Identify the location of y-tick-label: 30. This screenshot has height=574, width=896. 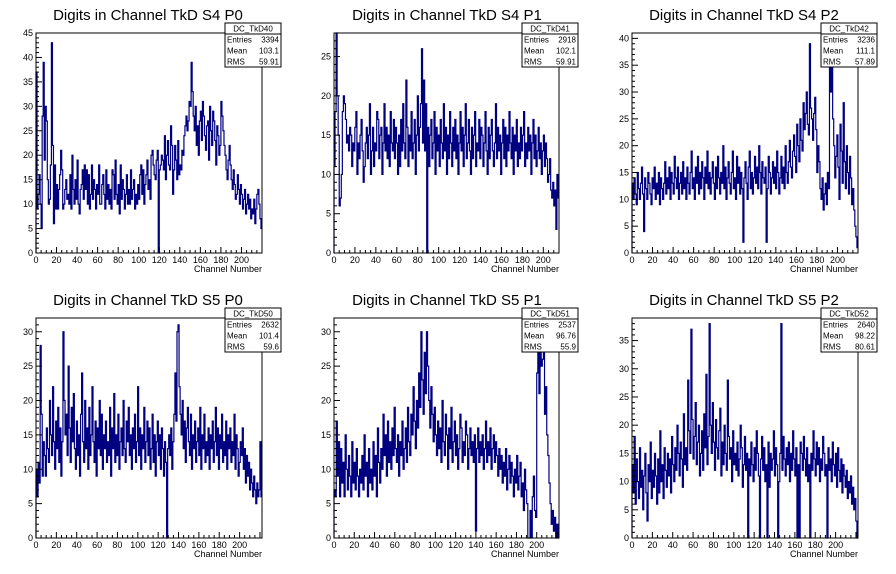
(28, 332).